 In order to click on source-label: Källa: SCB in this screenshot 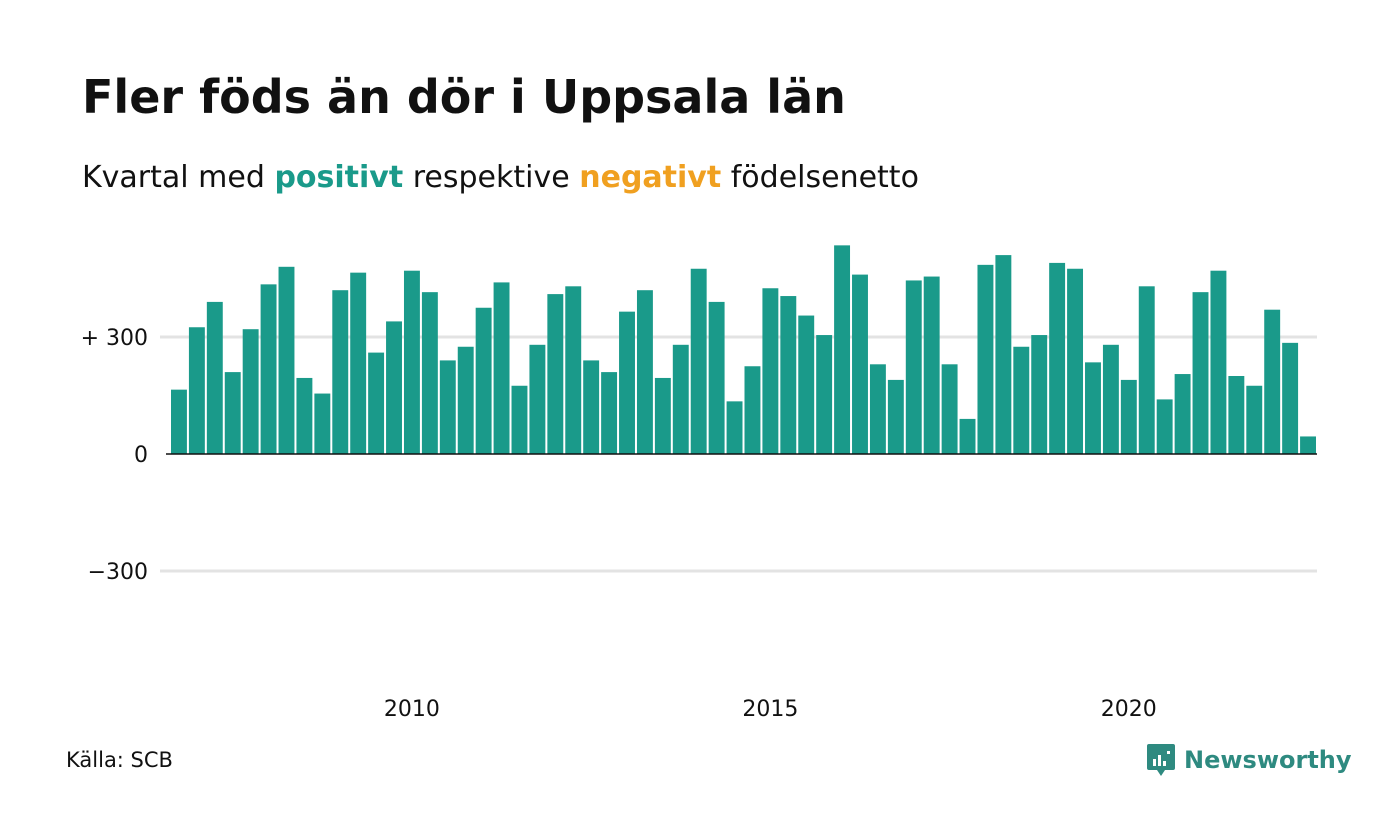, I will do `click(119, 760)`.